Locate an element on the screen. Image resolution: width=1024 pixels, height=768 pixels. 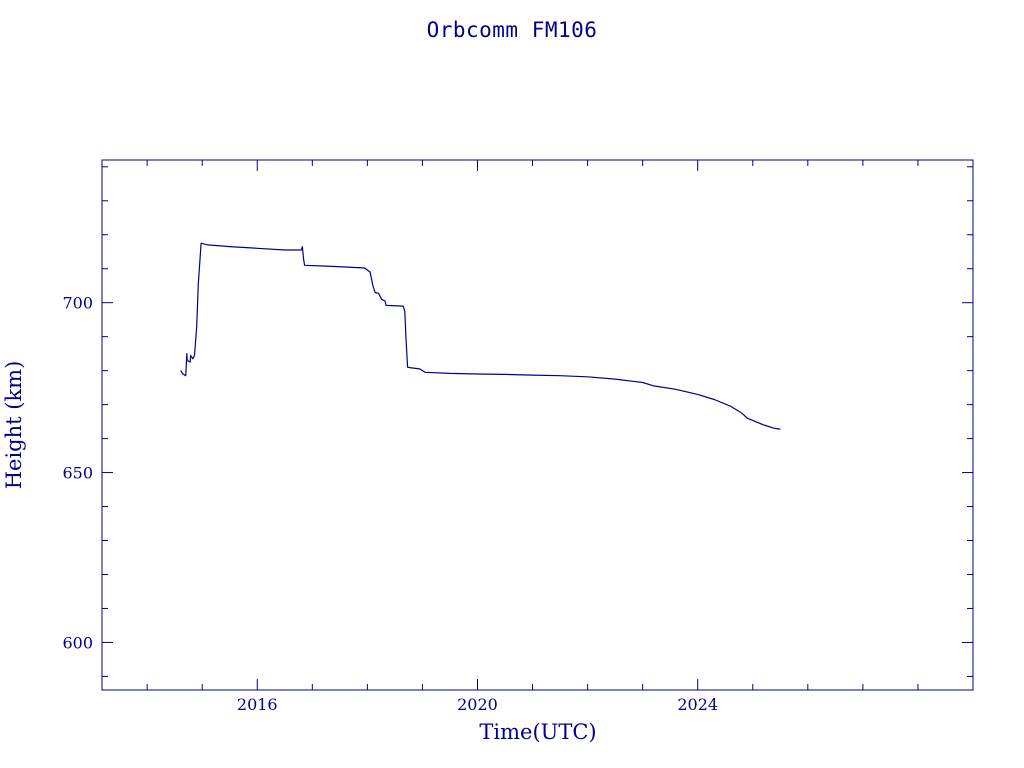
y-tick-label: 600 is located at coordinates (77, 642).